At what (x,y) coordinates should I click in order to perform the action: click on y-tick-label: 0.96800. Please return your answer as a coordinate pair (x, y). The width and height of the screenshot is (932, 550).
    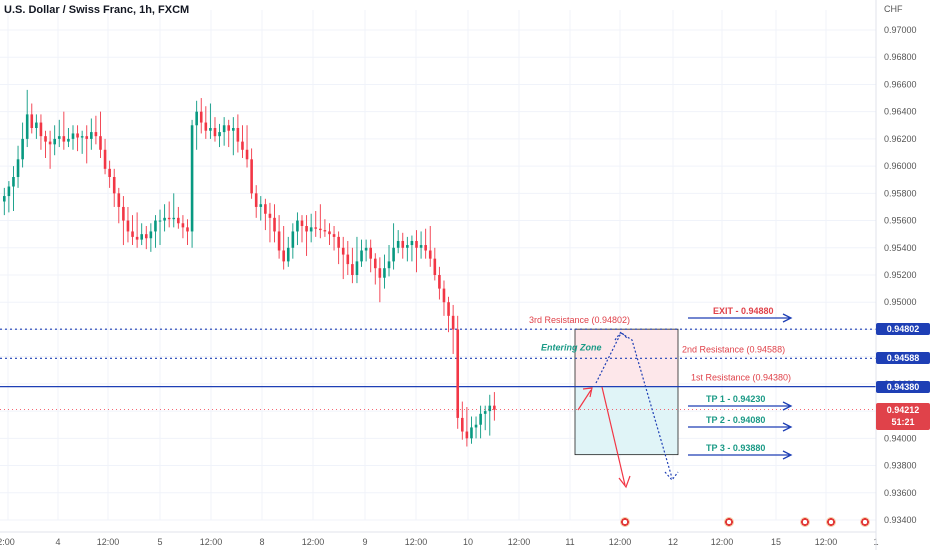
    Looking at the image, I should click on (900, 57).